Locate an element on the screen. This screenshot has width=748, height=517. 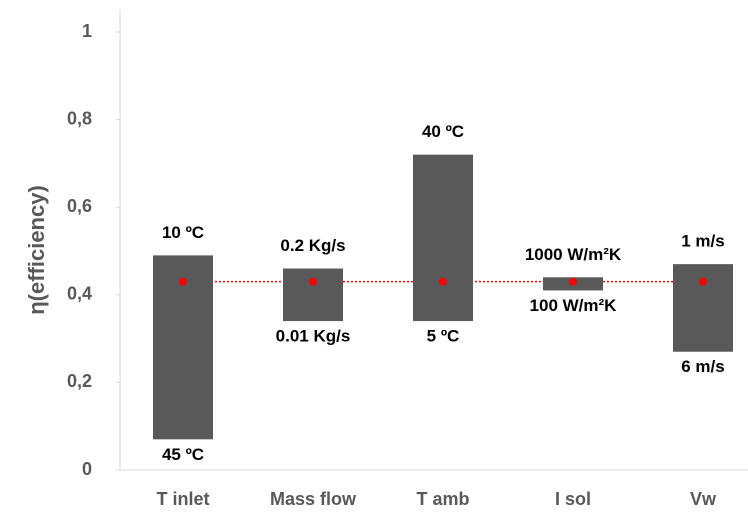
y-axis-label: η(efficiency) is located at coordinates (36, 250).